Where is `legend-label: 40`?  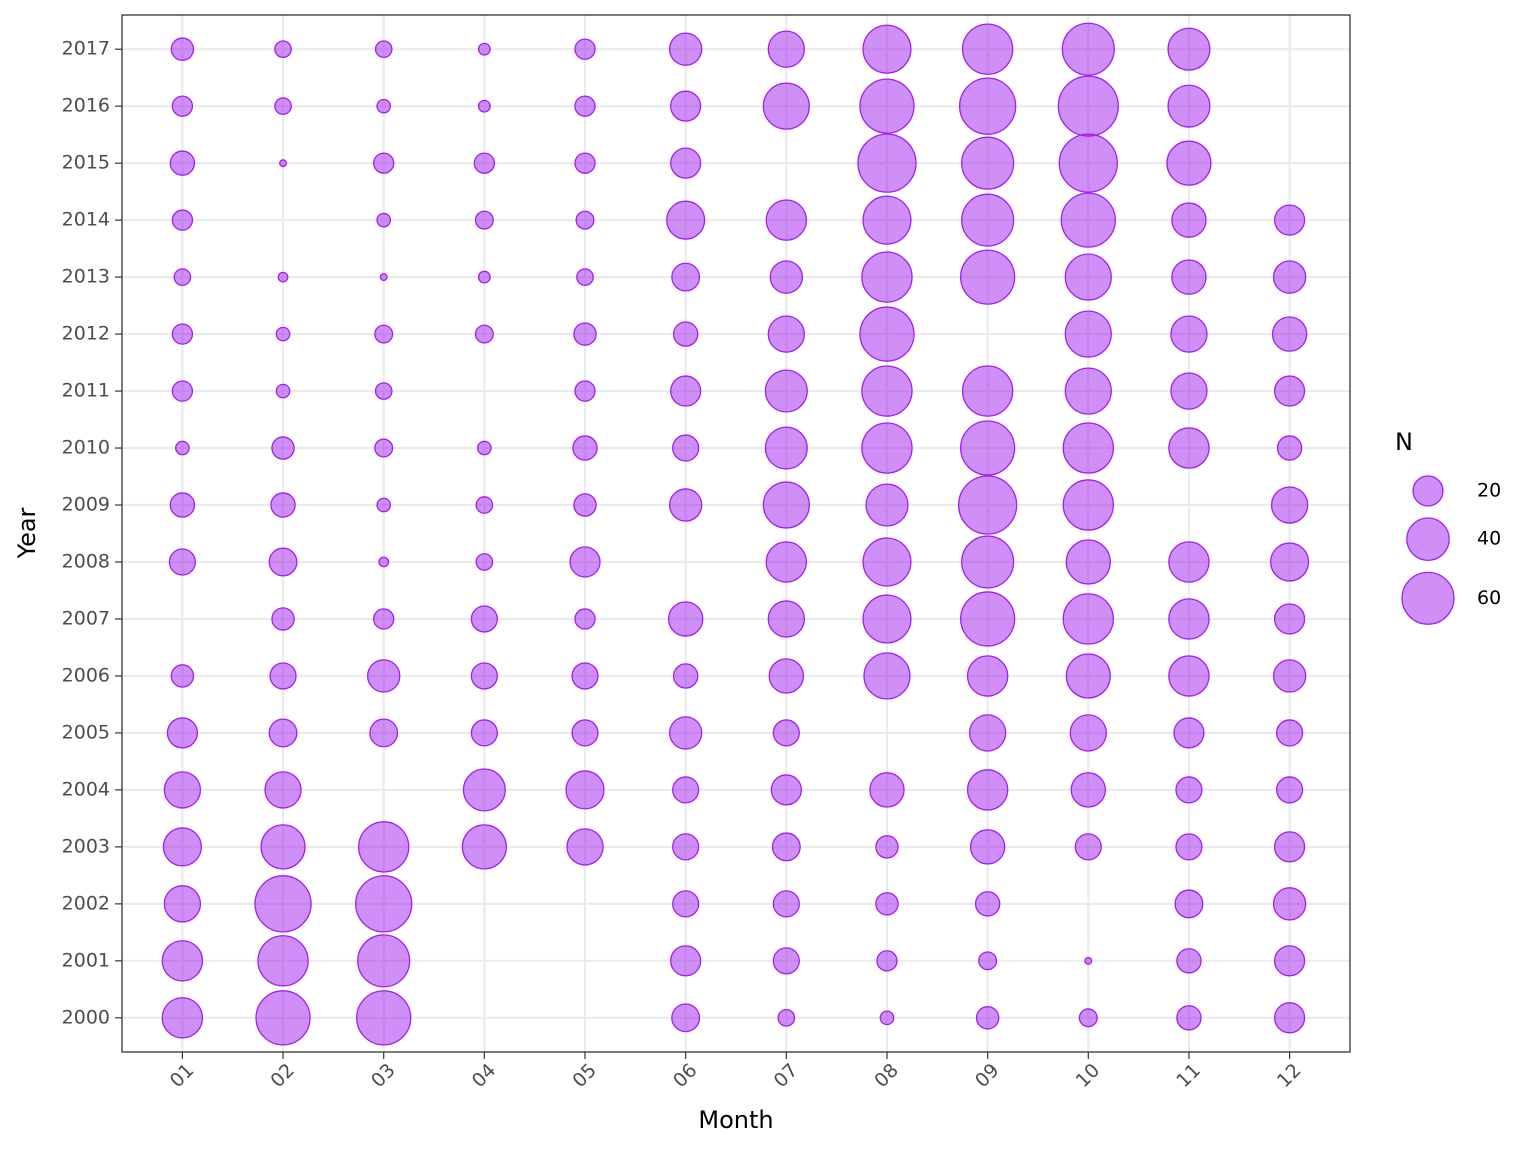 legend-label: 40 is located at coordinates (1489, 539).